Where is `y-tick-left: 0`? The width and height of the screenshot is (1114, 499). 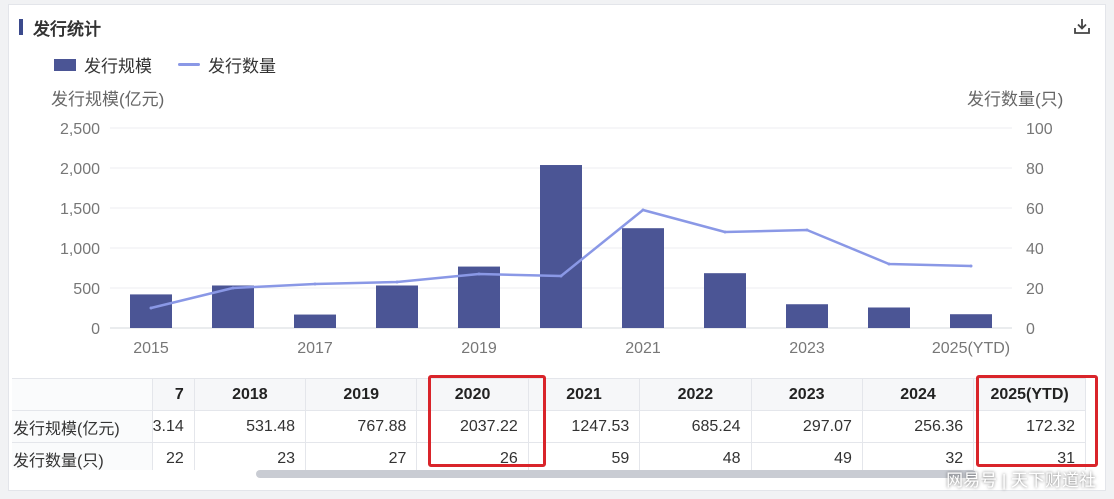 y-tick-left: 0 is located at coordinates (95, 329).